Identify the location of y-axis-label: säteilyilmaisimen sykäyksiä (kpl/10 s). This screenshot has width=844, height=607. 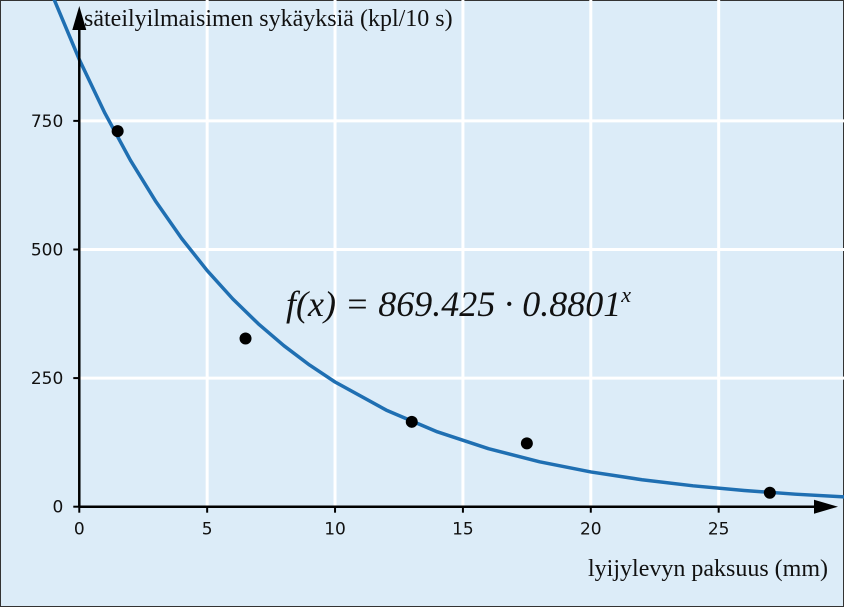
(268, 19).